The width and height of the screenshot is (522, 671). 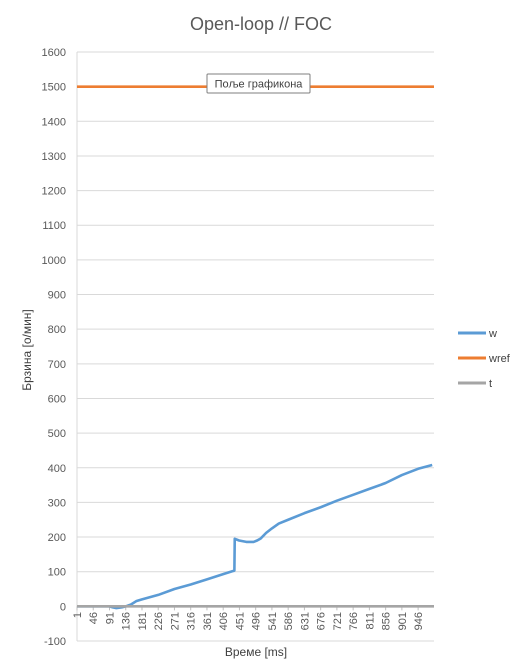 I want to click on legend-label-w: w, so click(x=492, y=334).